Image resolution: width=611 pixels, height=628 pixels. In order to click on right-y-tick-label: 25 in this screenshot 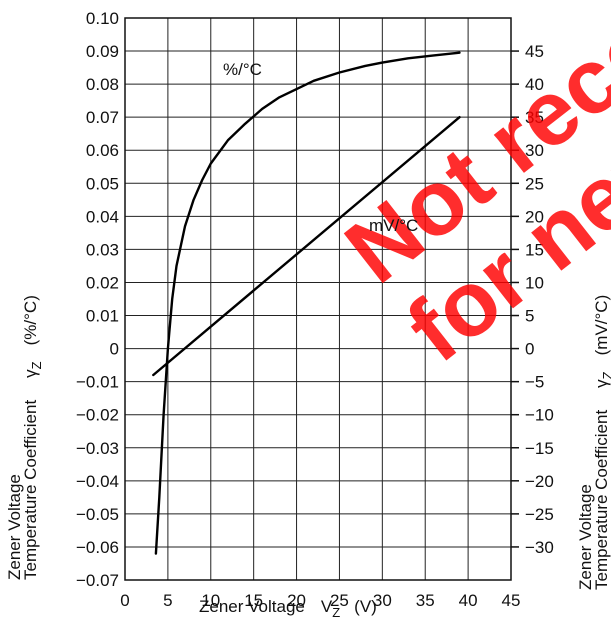, I will do `click(534, 183)`.